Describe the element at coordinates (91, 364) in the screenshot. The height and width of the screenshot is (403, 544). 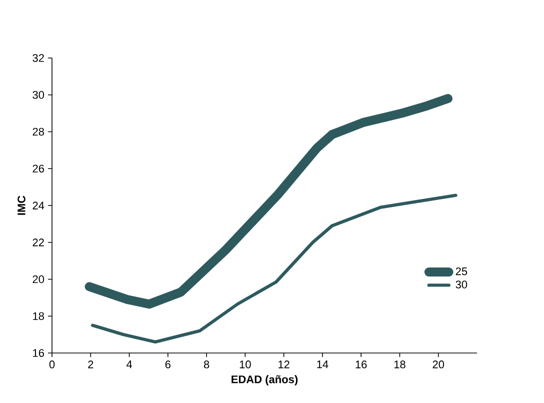
I see `x-tick-label: 2` at that location.